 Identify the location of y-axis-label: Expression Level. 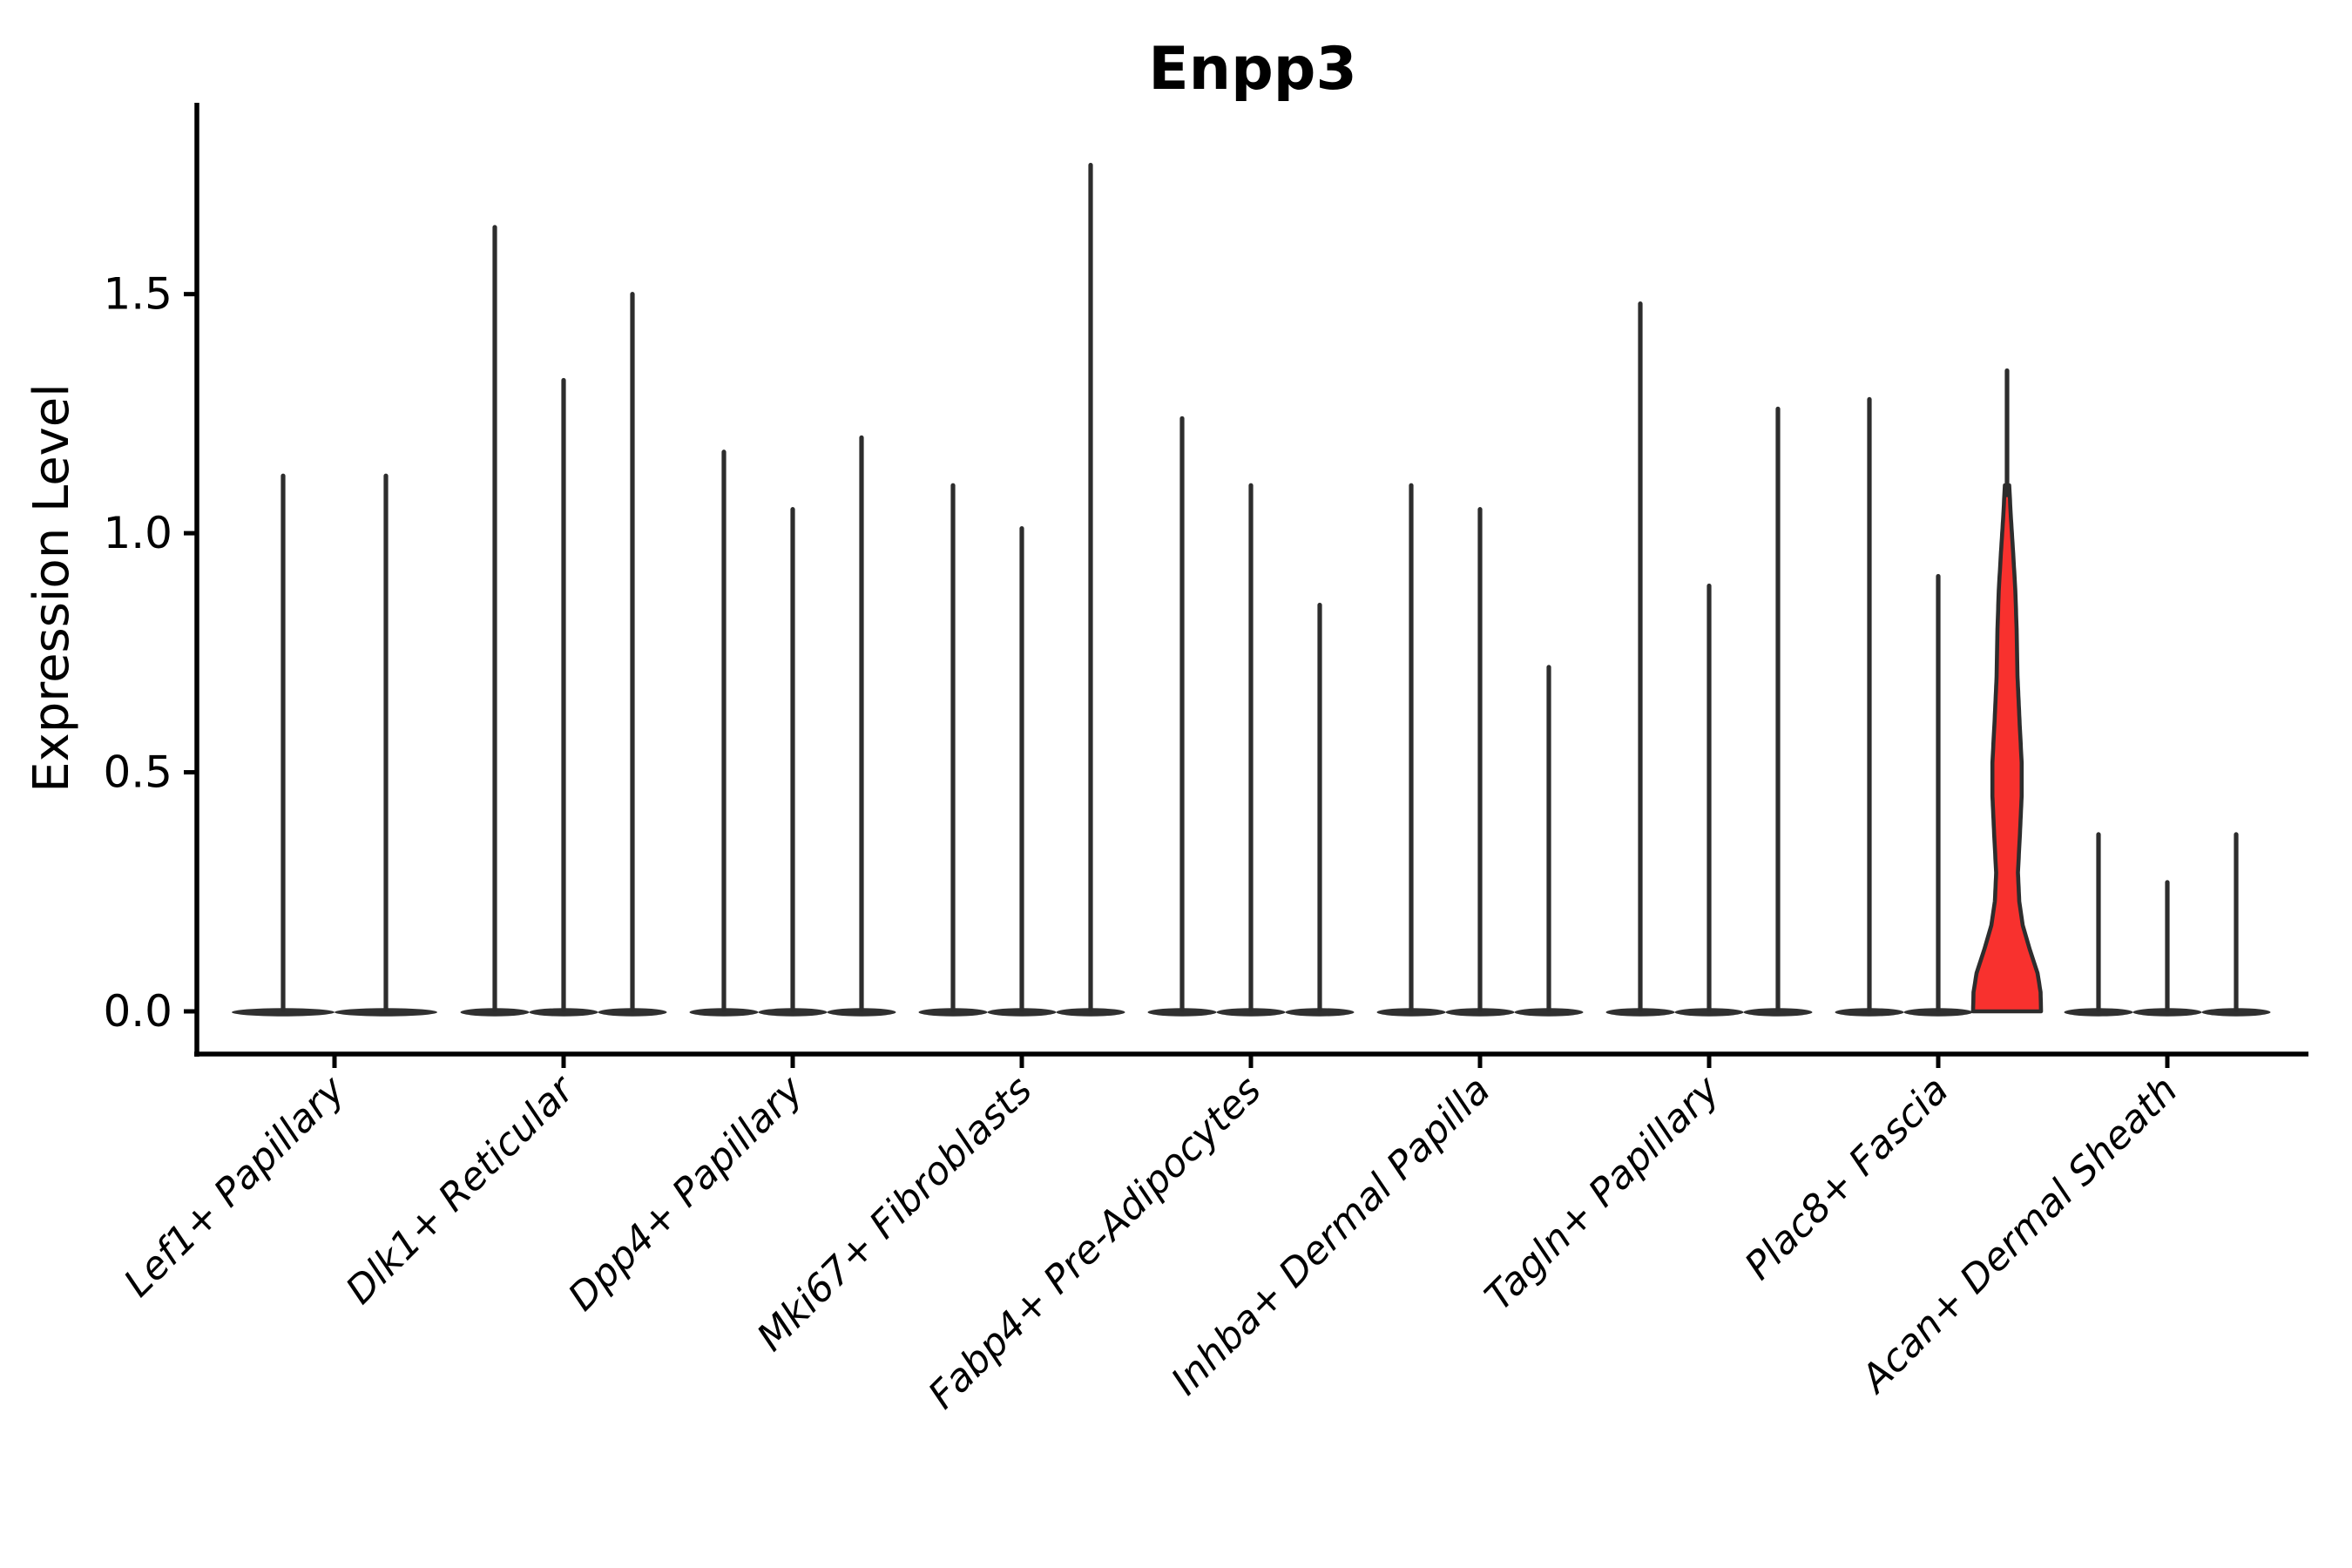
(52, 588).